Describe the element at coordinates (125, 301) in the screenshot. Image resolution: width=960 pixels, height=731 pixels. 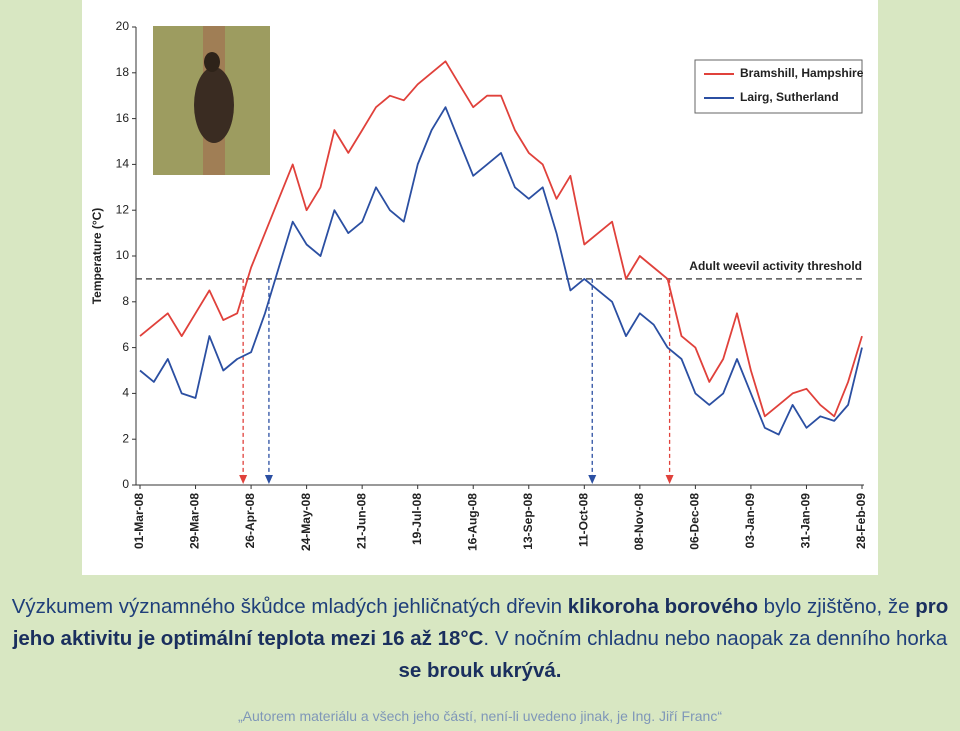
I see `y-tick-label: 8` at that location.